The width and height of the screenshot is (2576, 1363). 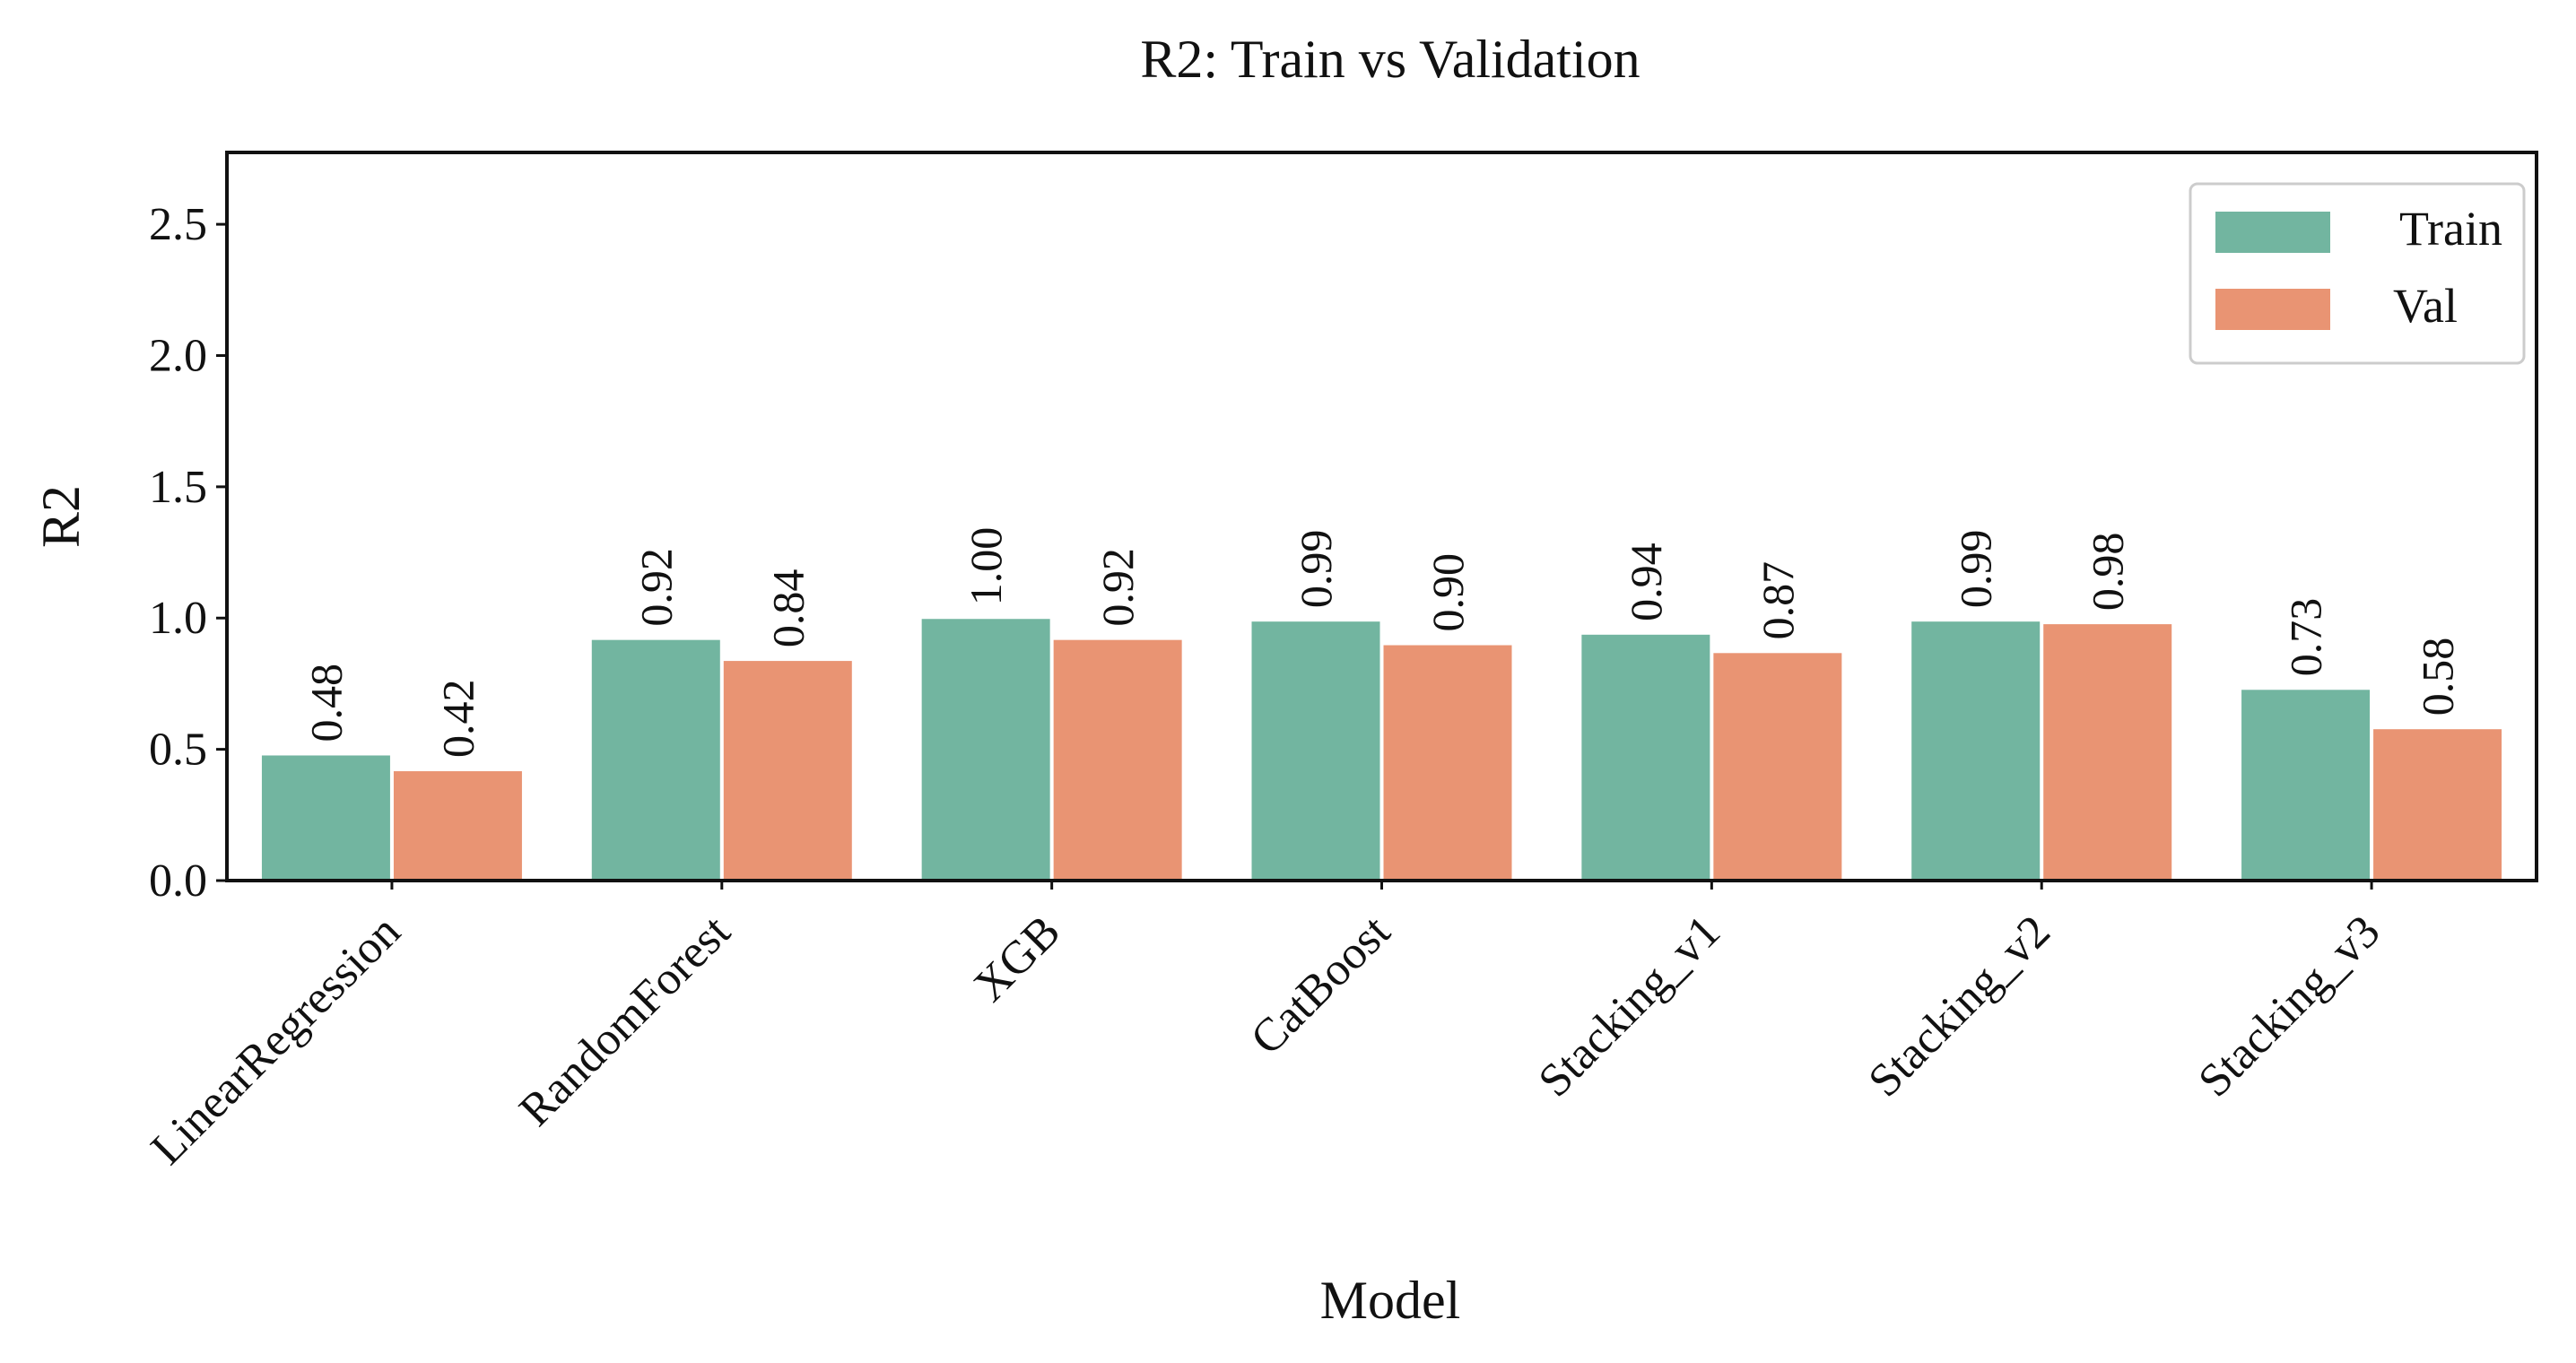 I want to click on value-label-val-stacking-v2: 0.98, so click(x=2108, y=572).